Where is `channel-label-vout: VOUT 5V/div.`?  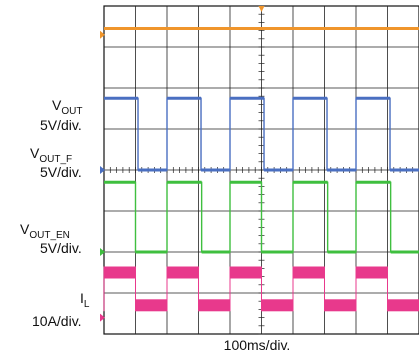
channel-label-vout: VOUT 5V/div. is located at coordinates (61, 115).